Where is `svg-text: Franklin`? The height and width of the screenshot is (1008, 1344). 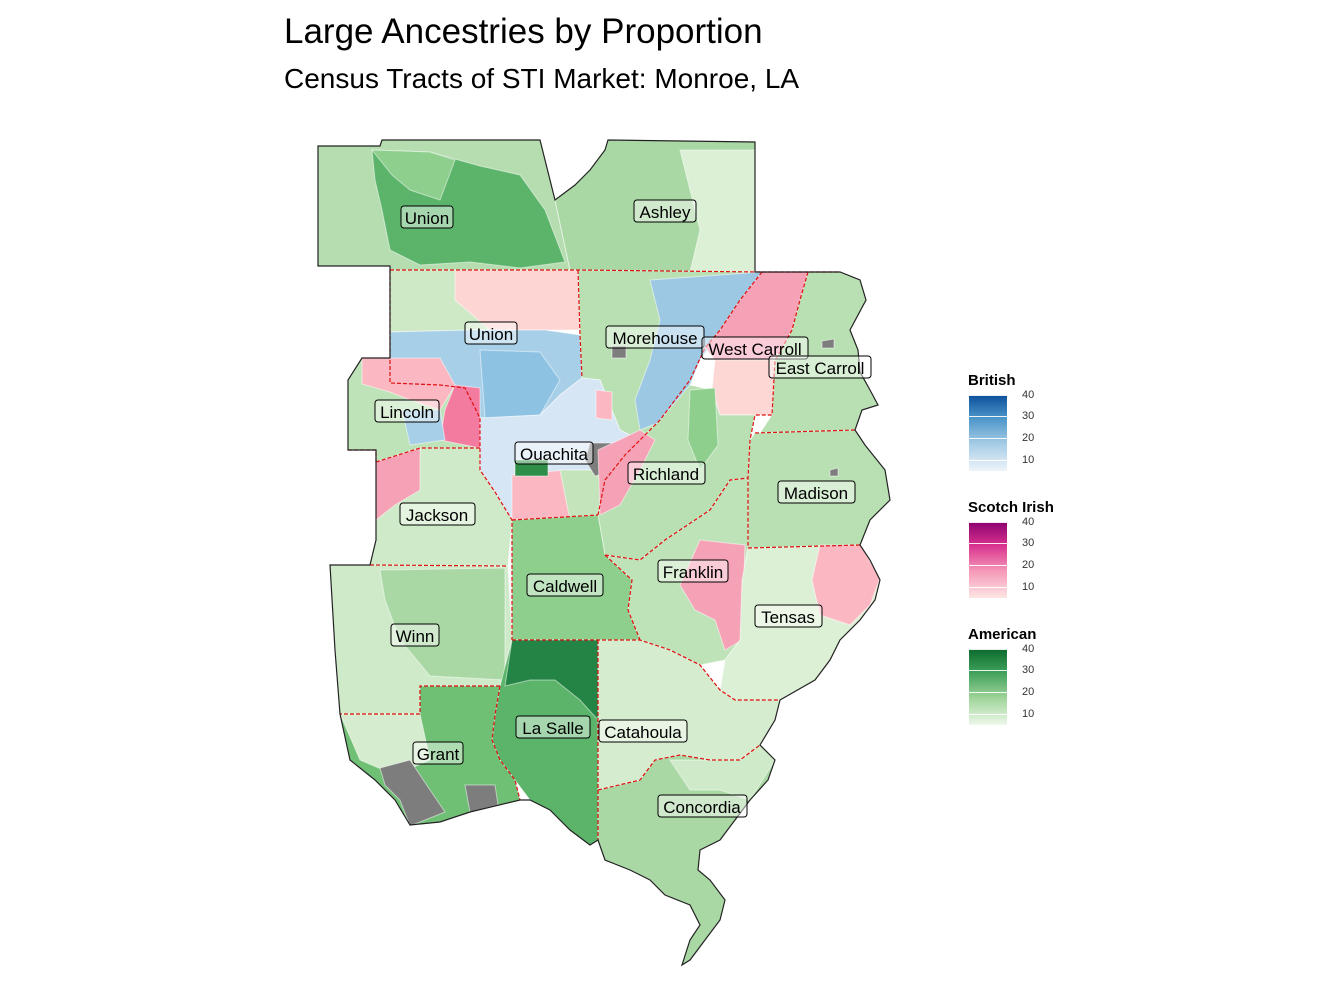
svg-text: Franklin is located at coordinates (693, 572).